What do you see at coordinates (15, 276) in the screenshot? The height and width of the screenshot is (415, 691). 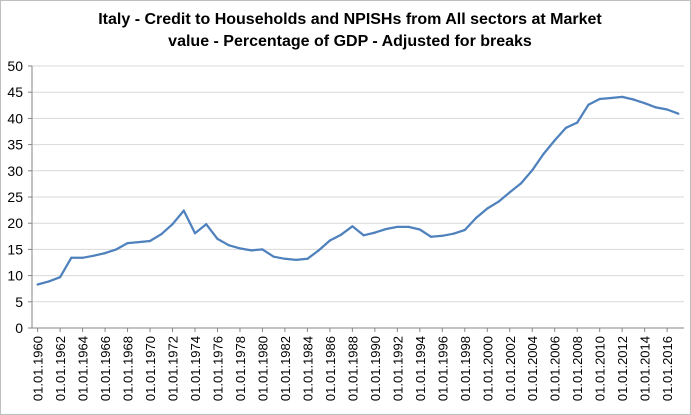 I see `y-tick-label: 10` at bounding box center [15, 276].